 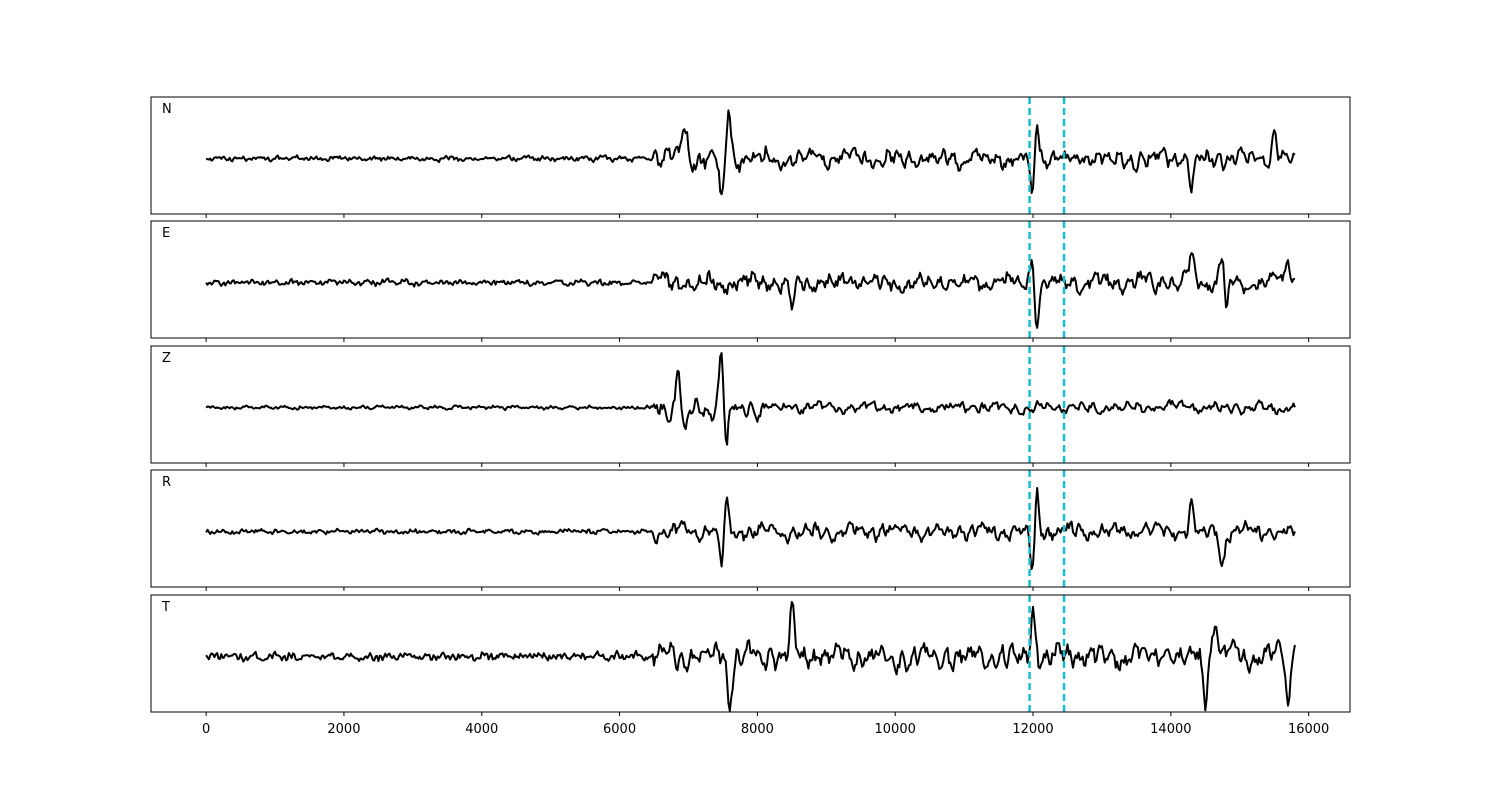 I want to click on panel-n: N, so click(x=750, y=157).